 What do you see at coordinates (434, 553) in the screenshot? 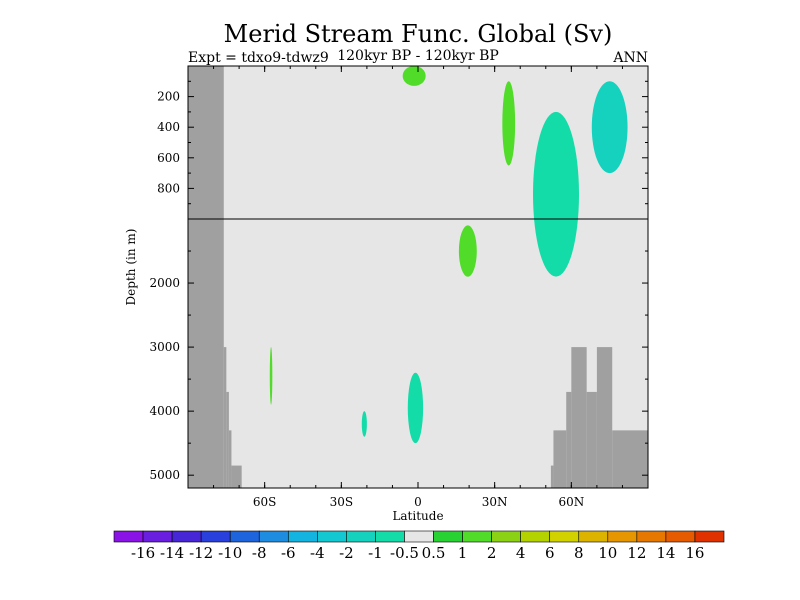
I see `colorbar-label-10: 0.5` at bounding box center [434, 553].